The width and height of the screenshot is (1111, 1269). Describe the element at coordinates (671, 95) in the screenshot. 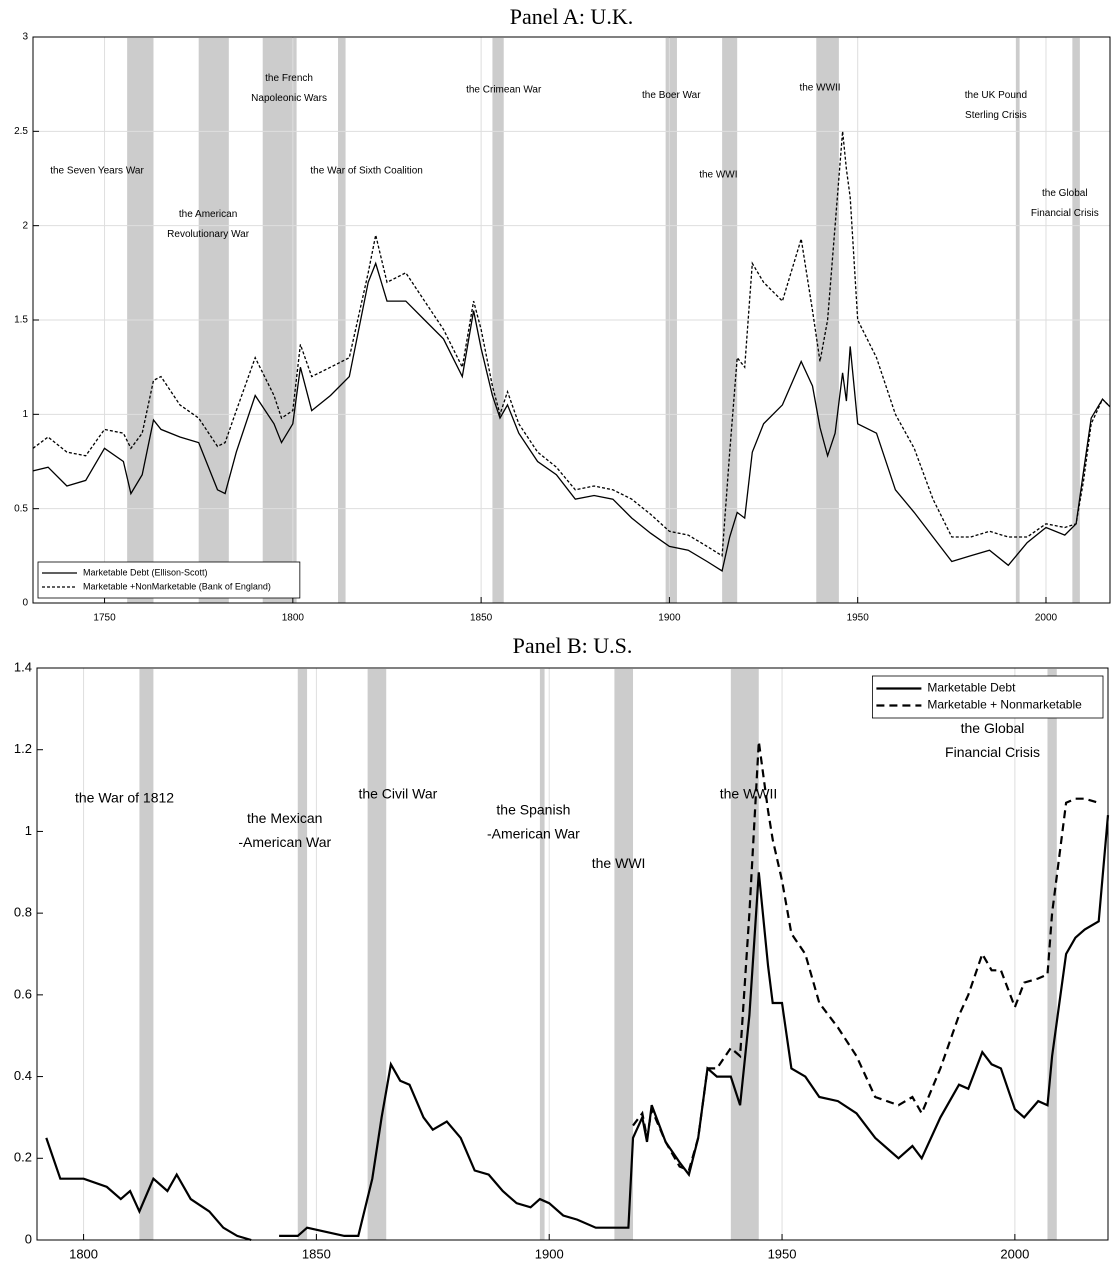

I see `annotation: the Boer War` at that location.